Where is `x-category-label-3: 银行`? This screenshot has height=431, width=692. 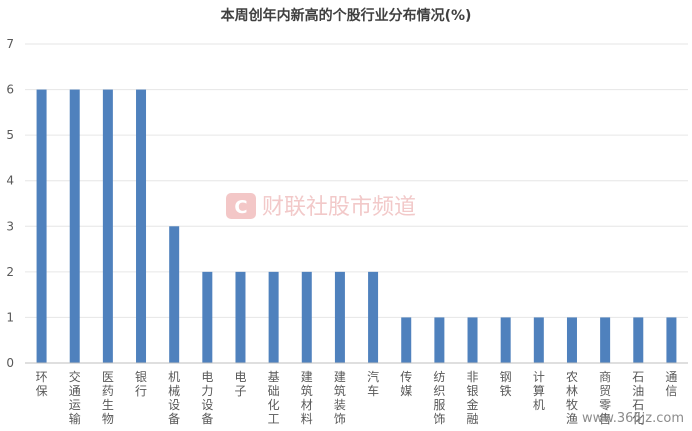 x-category-label-3: 银行 is located at coordinates (141, 384).